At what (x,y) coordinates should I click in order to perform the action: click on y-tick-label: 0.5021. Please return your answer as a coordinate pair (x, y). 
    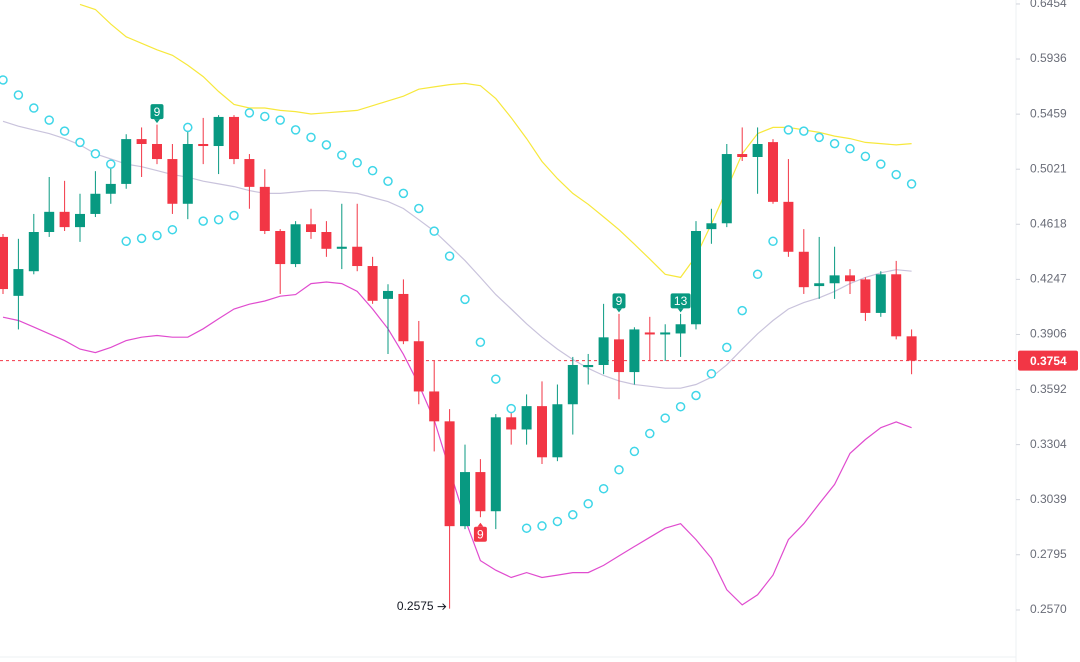
    Looking at the image, I should click on (1048, 168).